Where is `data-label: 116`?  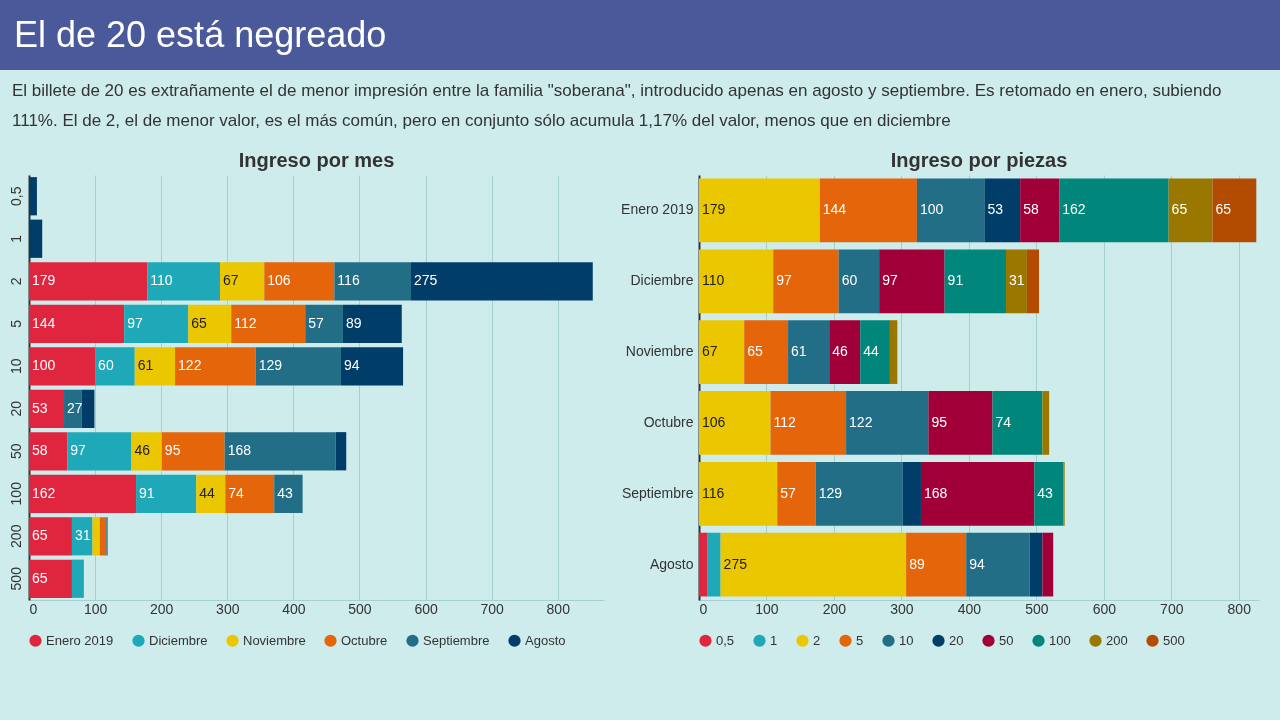 data-label: 116 is located at coordinates (348, 280).